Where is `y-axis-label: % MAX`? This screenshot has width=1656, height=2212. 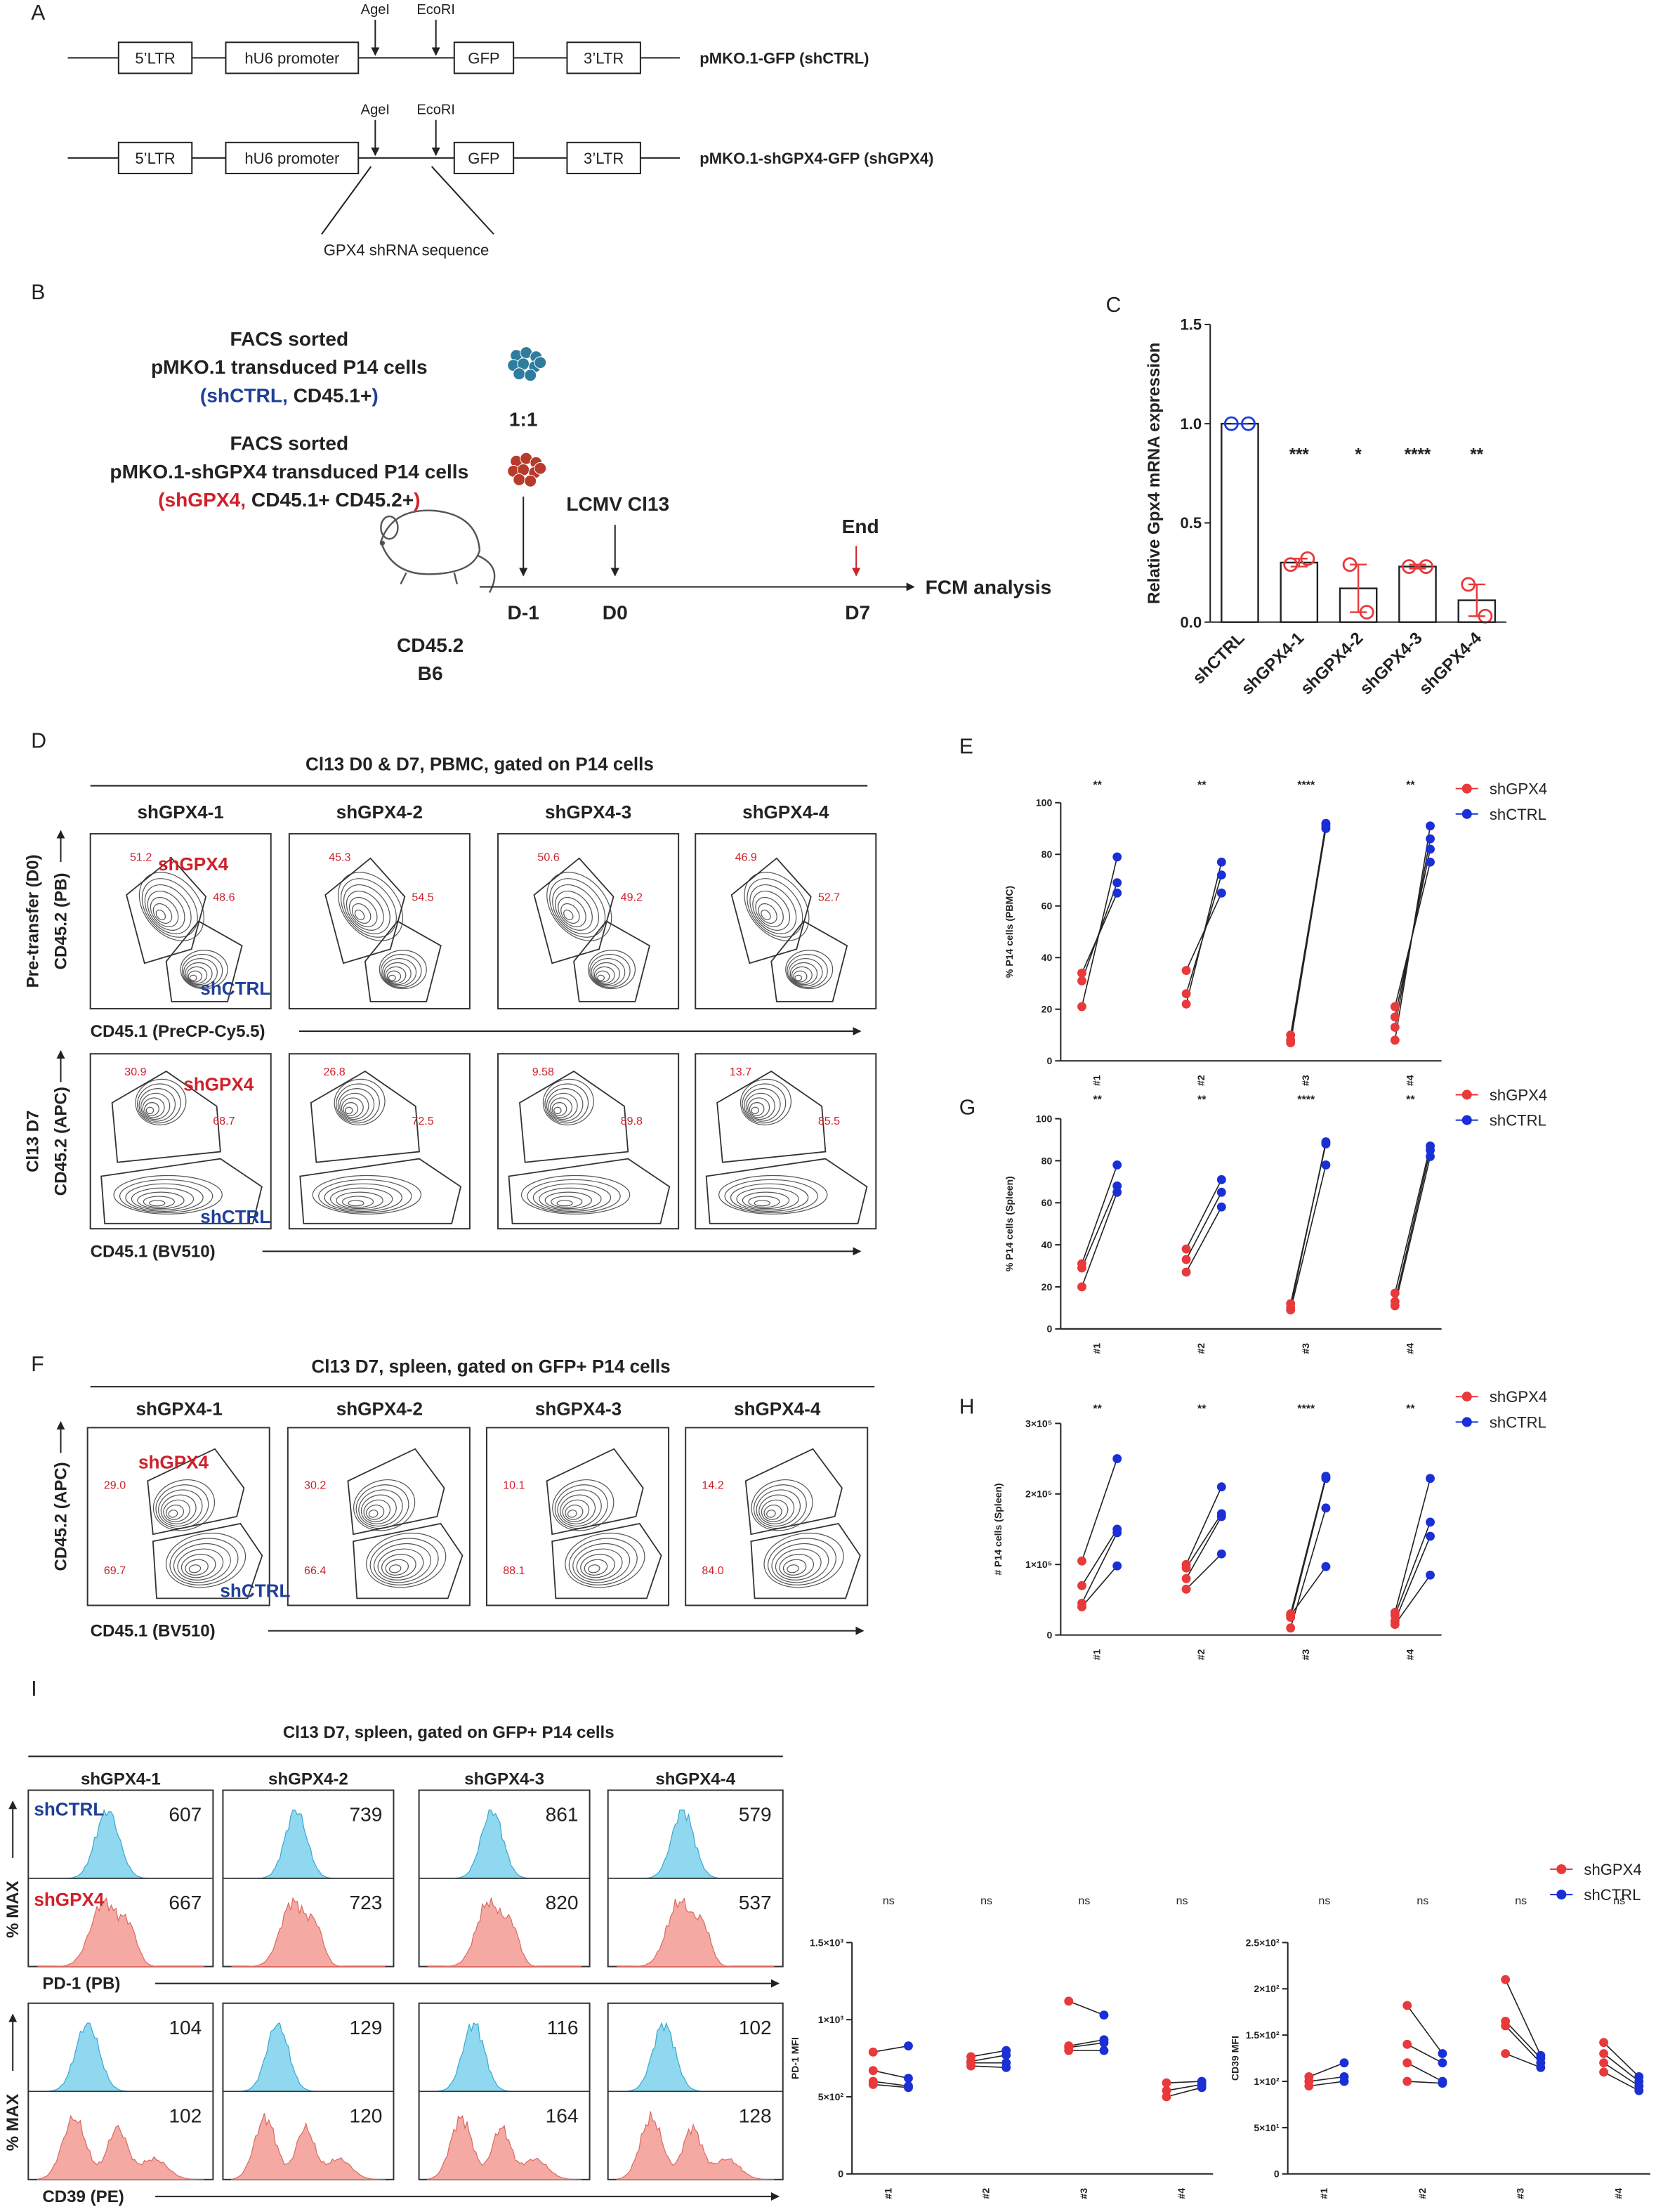 y-axis-label: % MAX is located at coordinates (13, 2123).